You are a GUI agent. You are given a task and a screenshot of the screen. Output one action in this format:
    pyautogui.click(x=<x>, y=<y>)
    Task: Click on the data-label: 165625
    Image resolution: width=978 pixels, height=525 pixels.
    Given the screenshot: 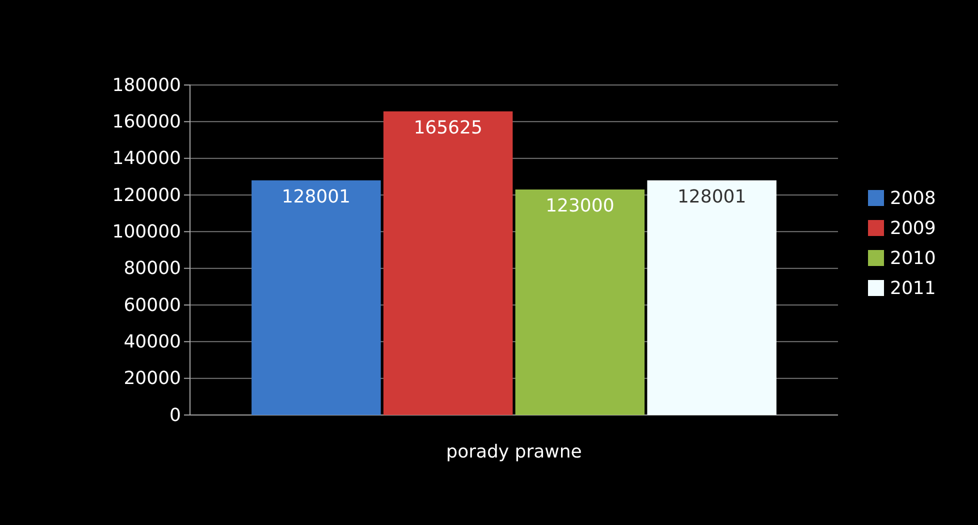 What is the action you would take?
    pyautogui.click(x=448, y=127)
    